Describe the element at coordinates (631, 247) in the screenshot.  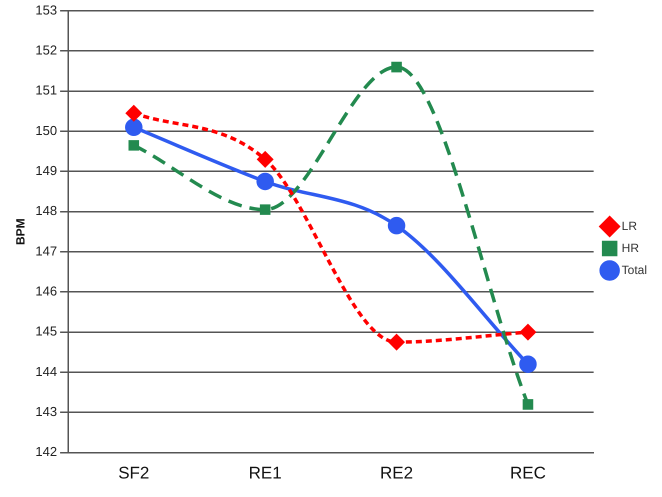
I see `legend-label: HR` at that location.